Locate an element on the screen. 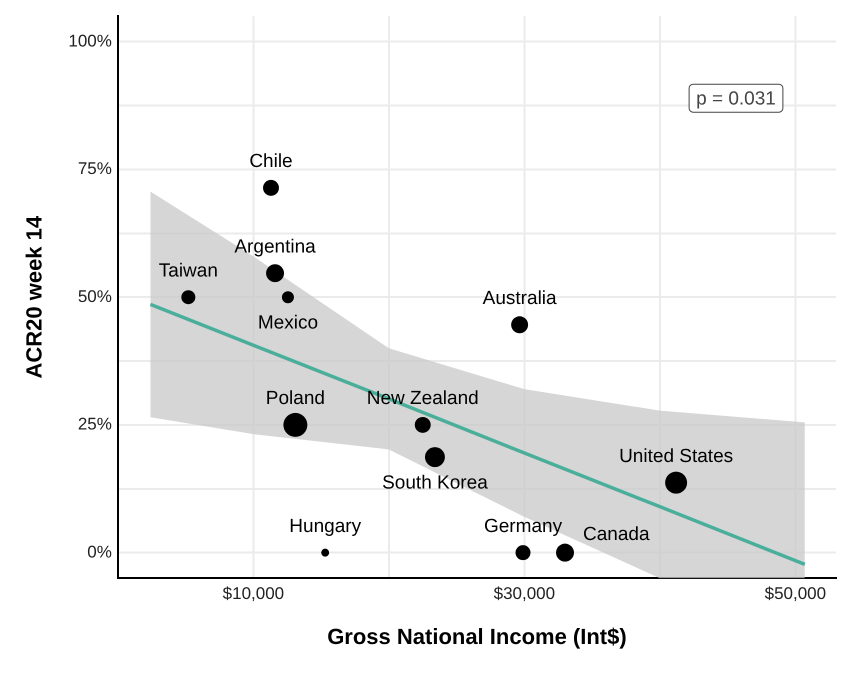 The width and height of the screenshot is (848, 675). annotation: Germany is located at coordinates (523, 526).